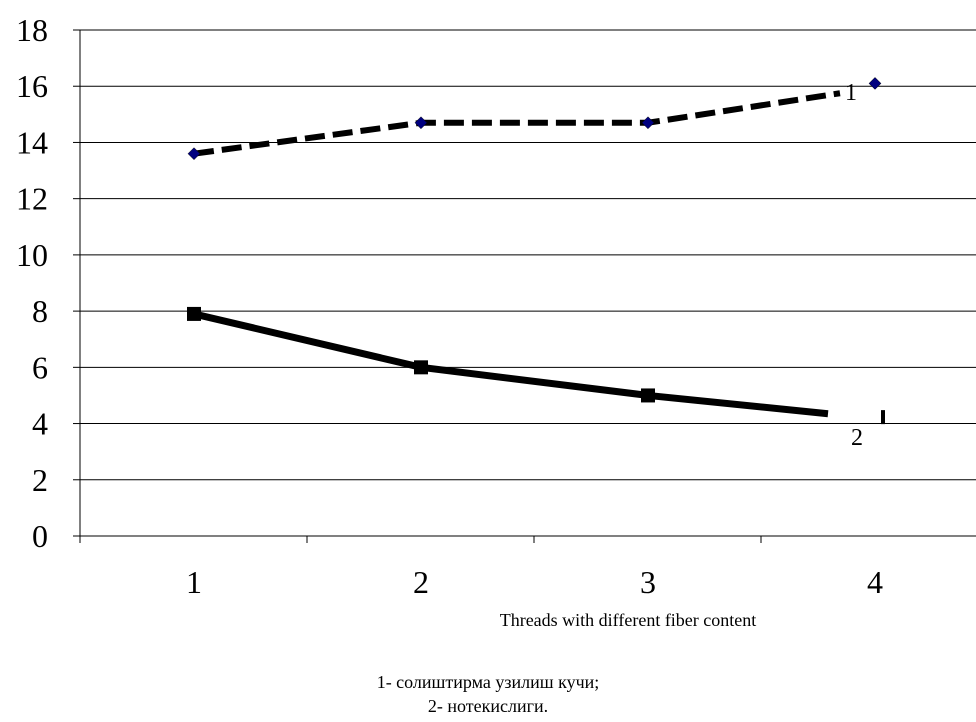 This screenshot has height=722, width=976. Describe the element at coordinates (194, 582) in the screenshot. I see `x-tick-label: 1` at that location.